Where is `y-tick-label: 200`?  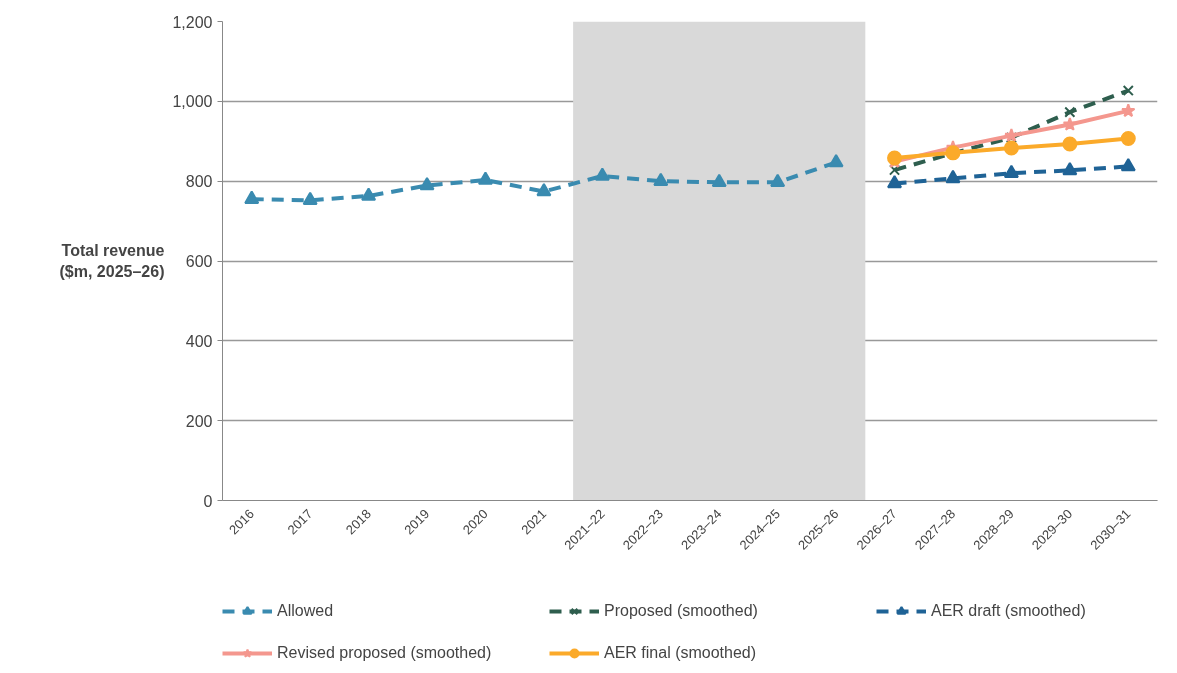
y-tick-label: 200 is located at coordinates (199, 421).